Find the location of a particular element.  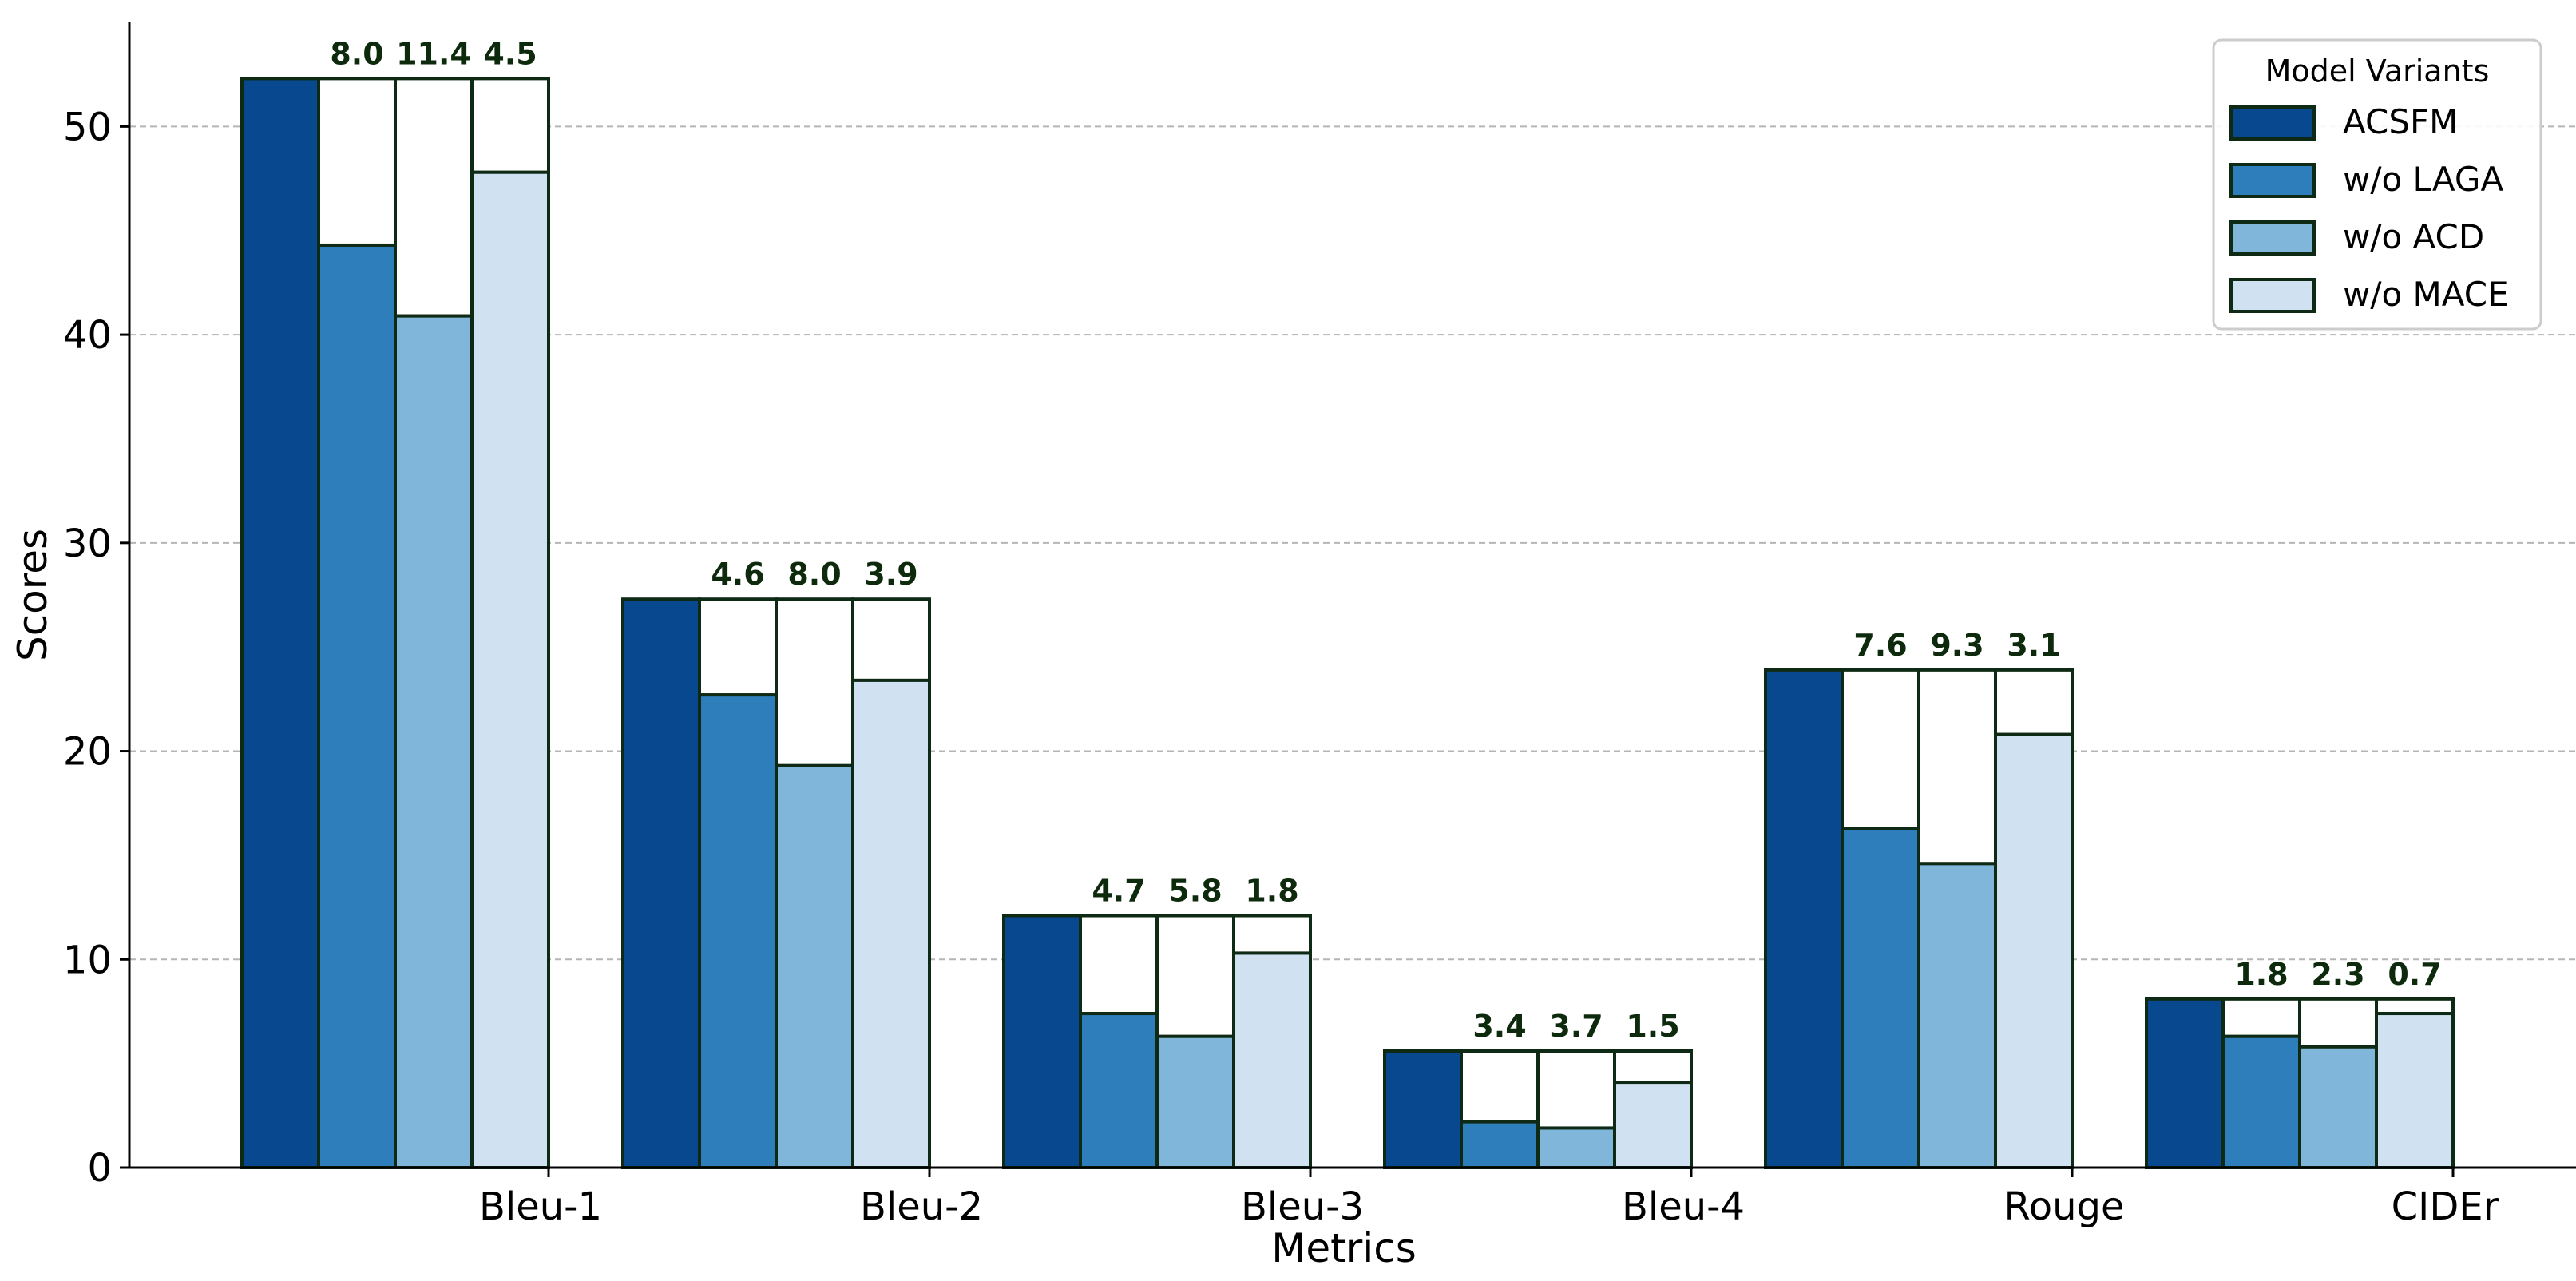

legend-label: w/o MACE is located at coordinates (2426, 294).